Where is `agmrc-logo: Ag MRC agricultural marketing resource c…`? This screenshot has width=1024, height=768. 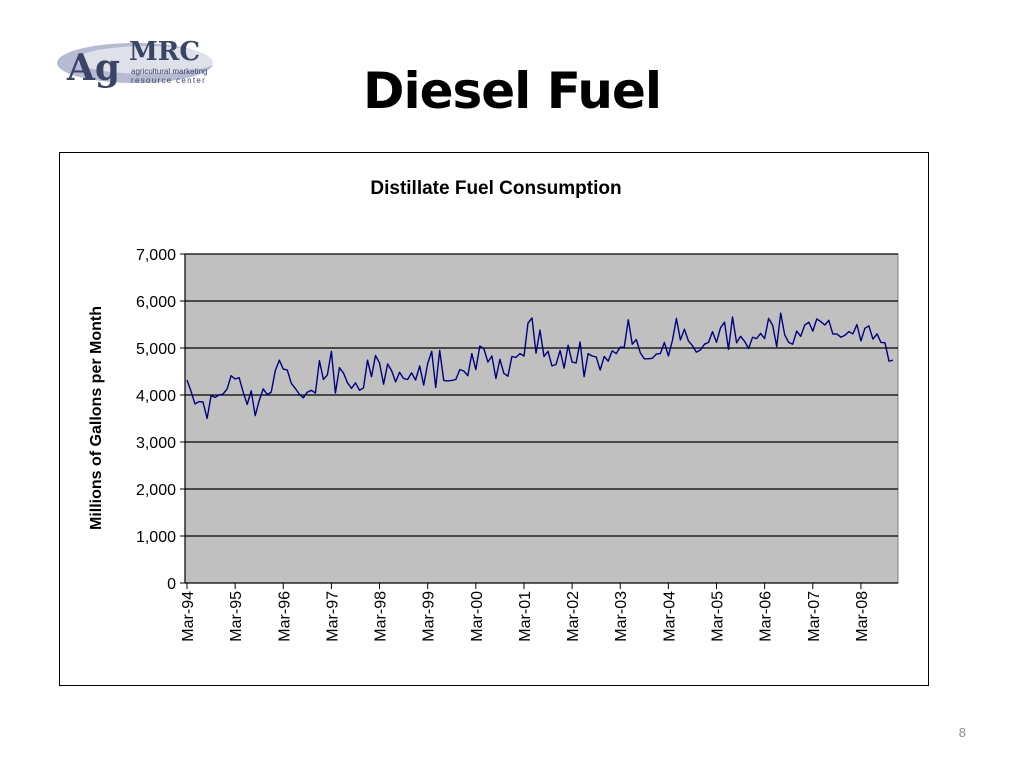
agmrc-logo: Ag MRC agricultural marketing resource c… is located at coordinates (155, 62).